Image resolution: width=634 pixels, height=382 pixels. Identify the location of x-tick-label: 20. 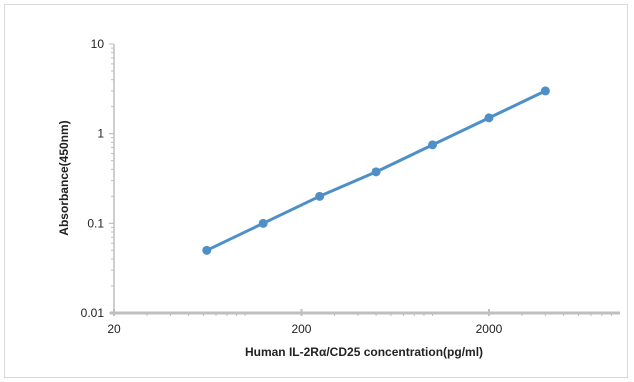
(114, 329).